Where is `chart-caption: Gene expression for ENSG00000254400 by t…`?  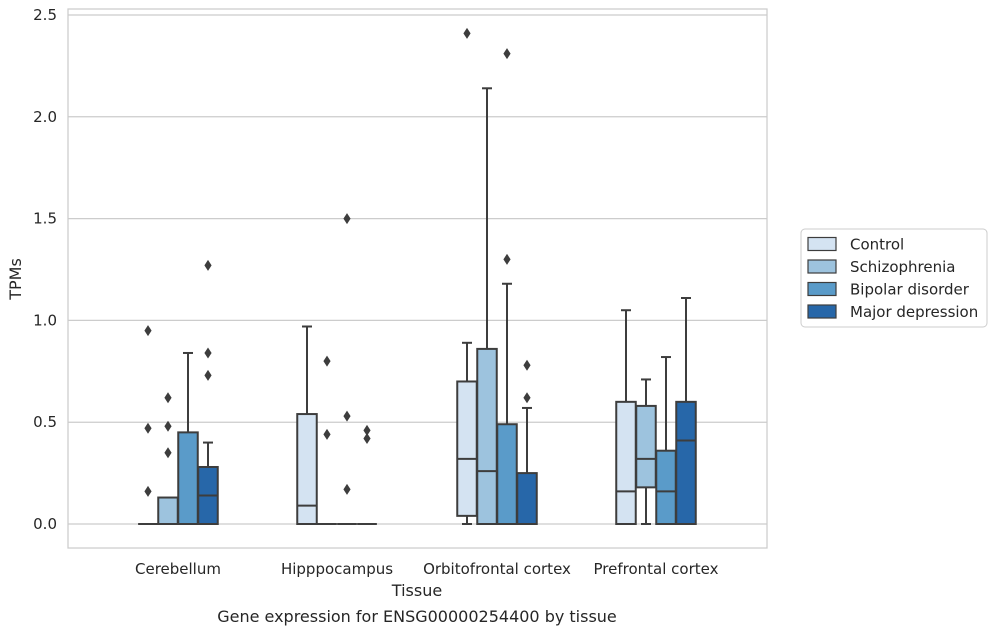
chart-caption: Gene expression for ENSG00000254400 by t… is located at coordinates (417, 616).